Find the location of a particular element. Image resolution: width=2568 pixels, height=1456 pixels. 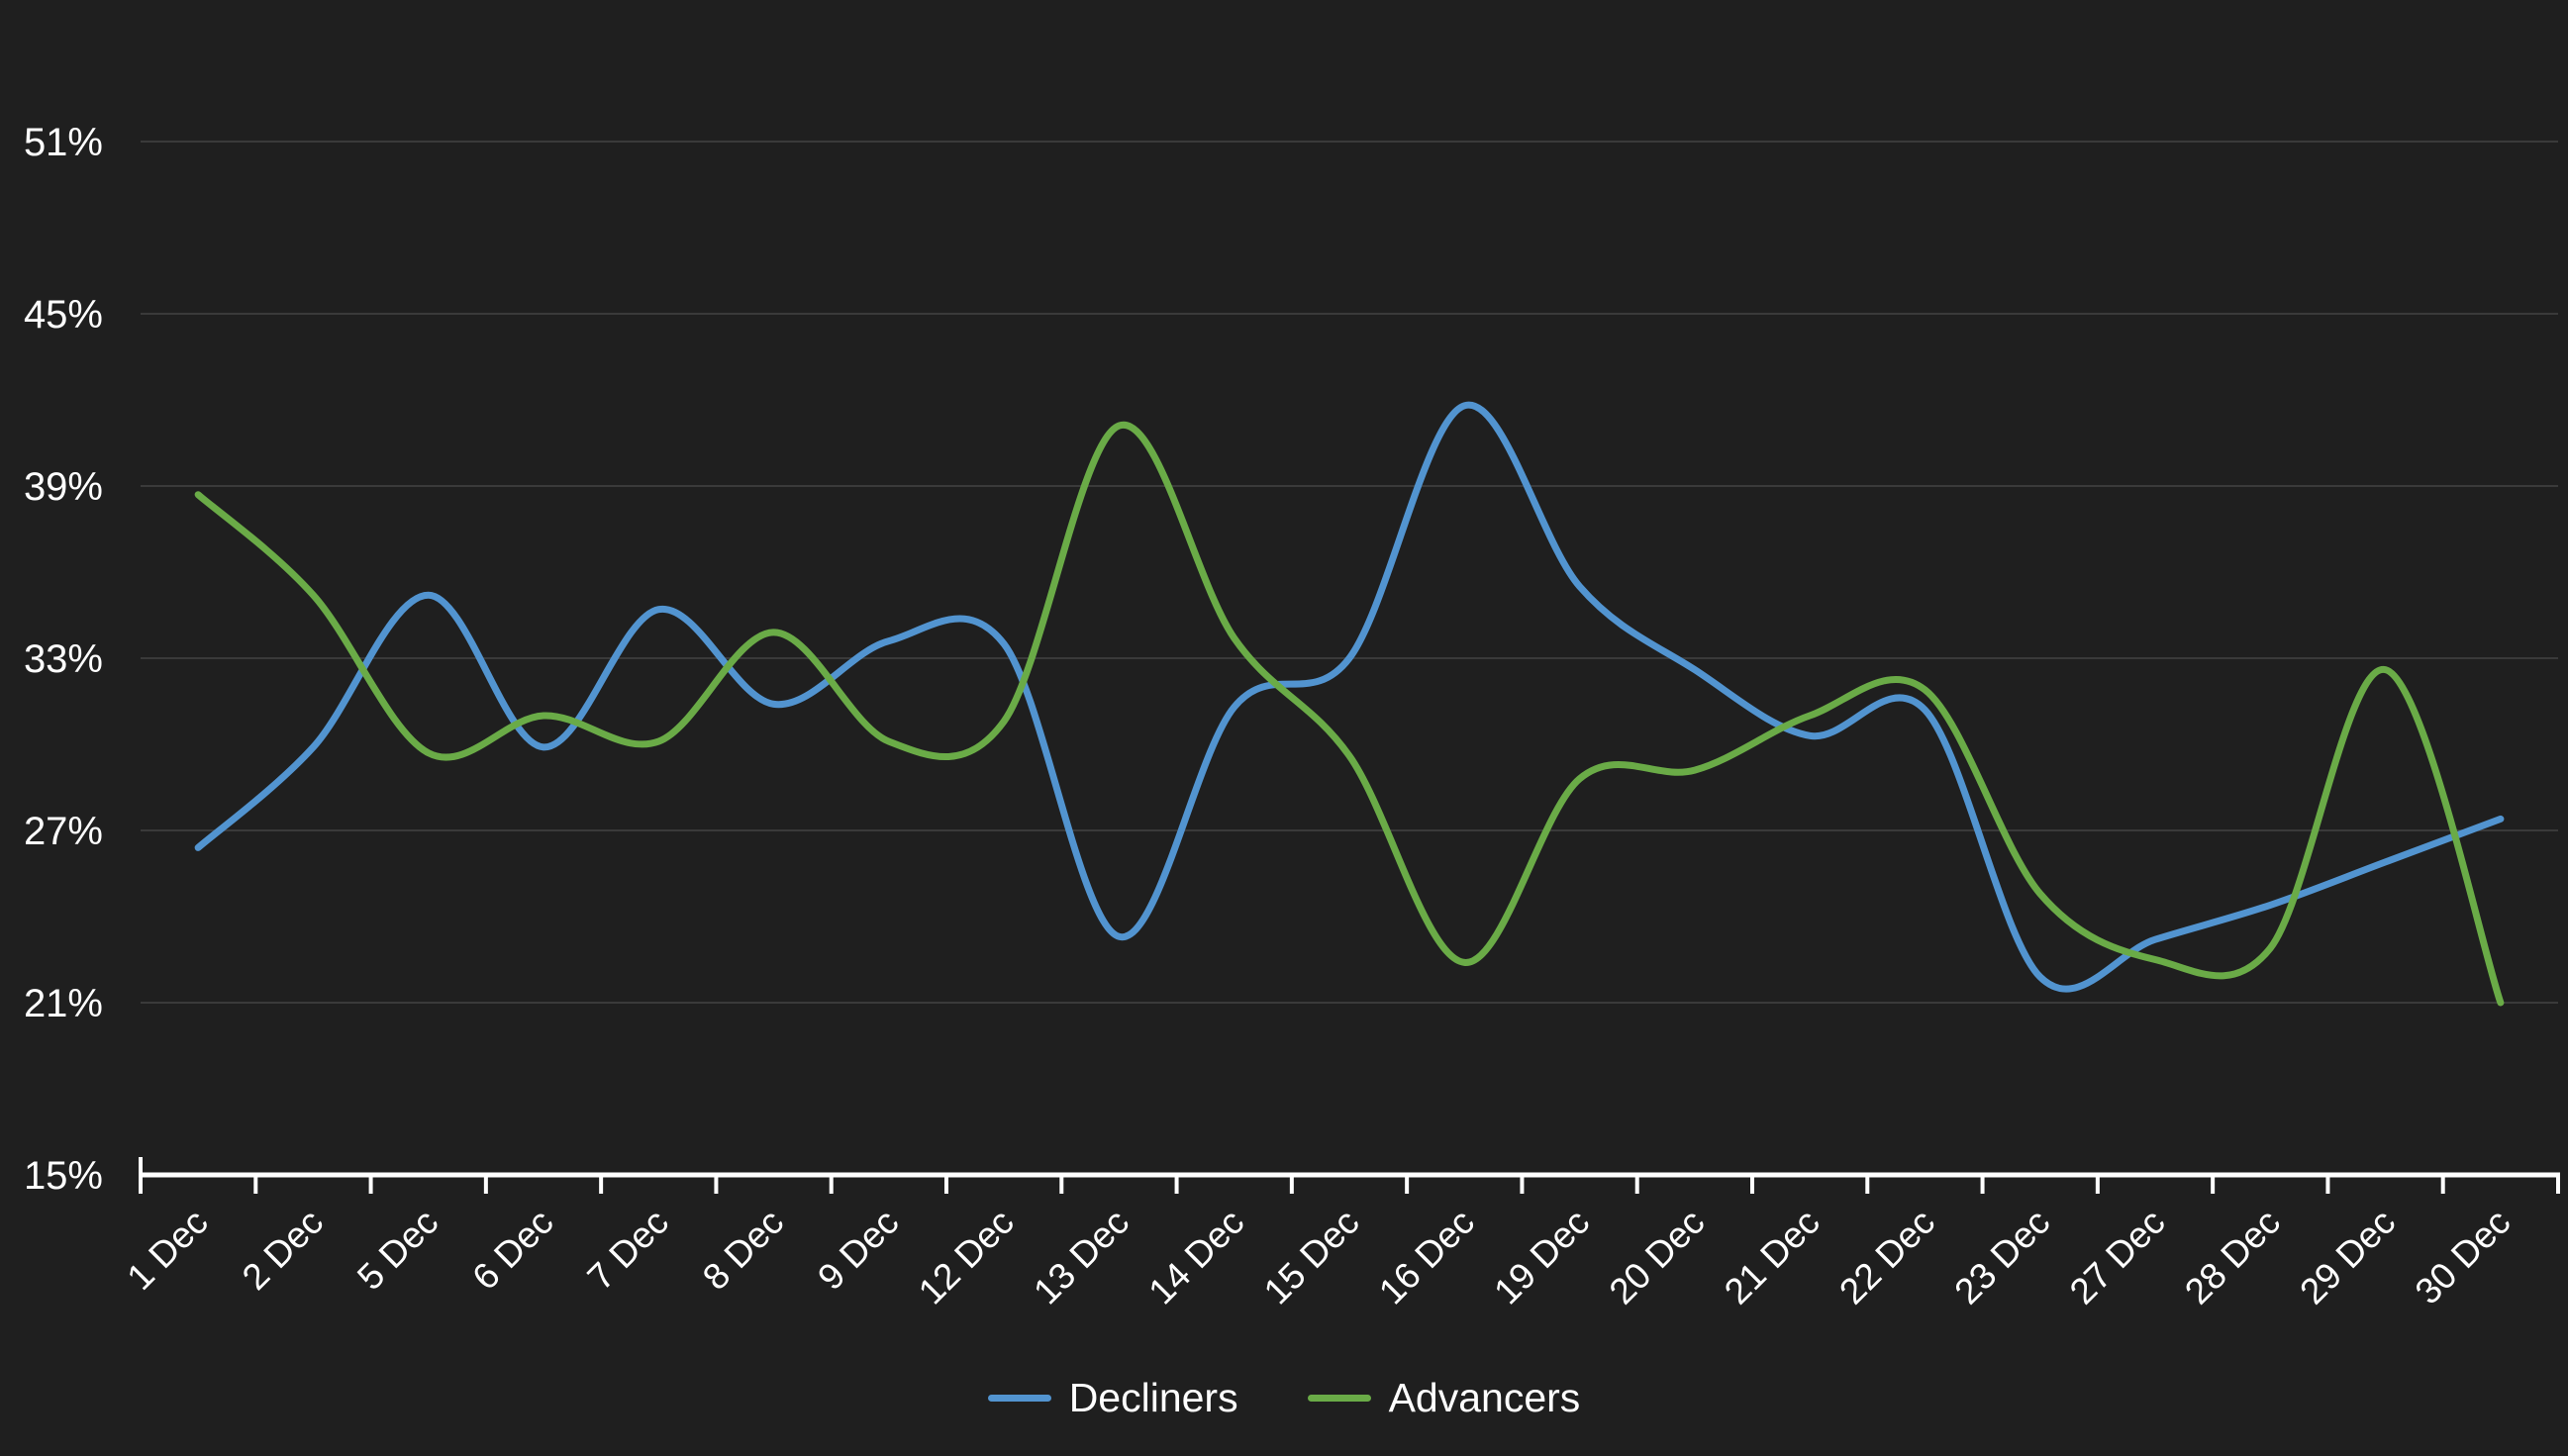

y-tick-label-15: 15% is located at coordinates (64, 1176).